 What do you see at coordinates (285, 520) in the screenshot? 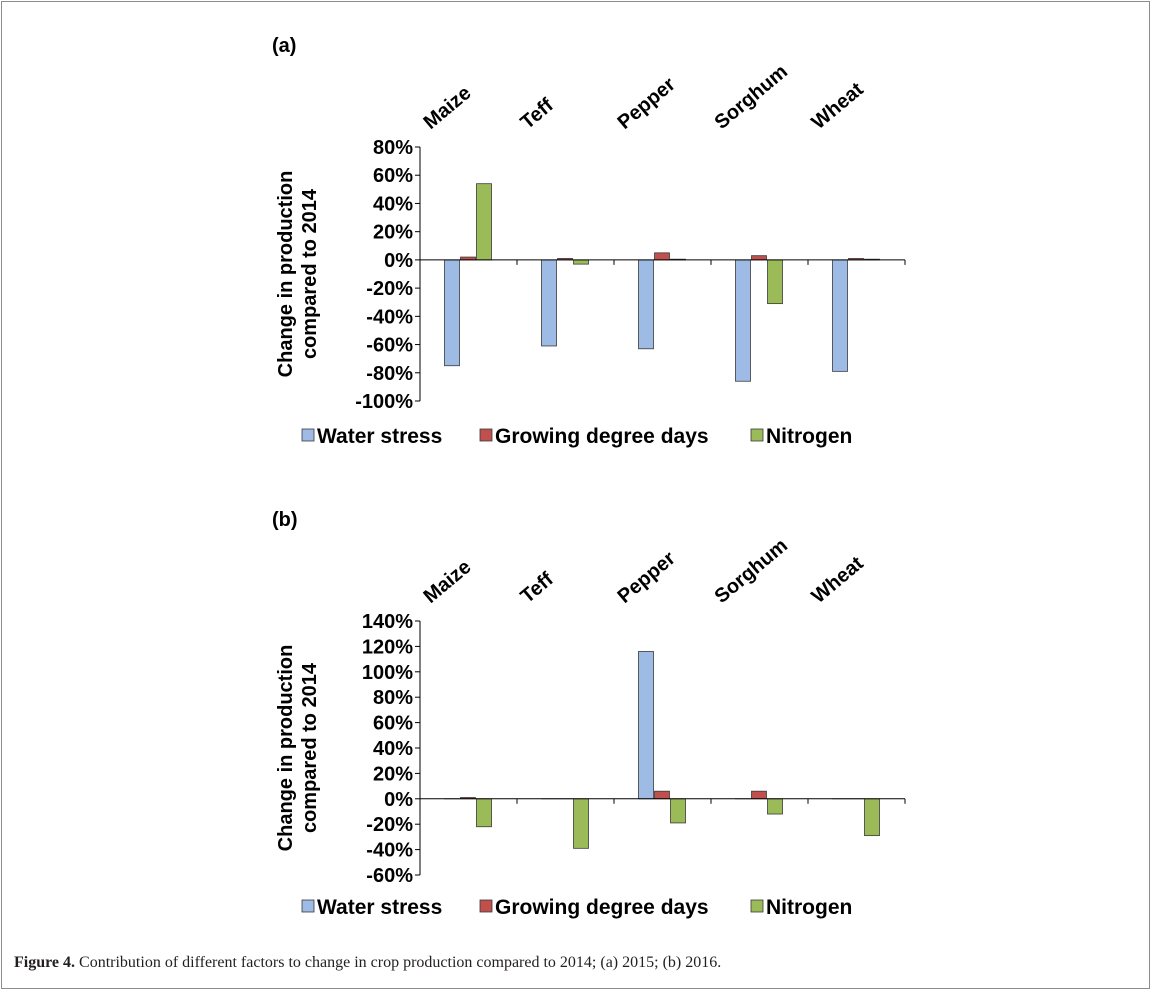
I see `panel-label: (b)` at bounding box center [285, 520].